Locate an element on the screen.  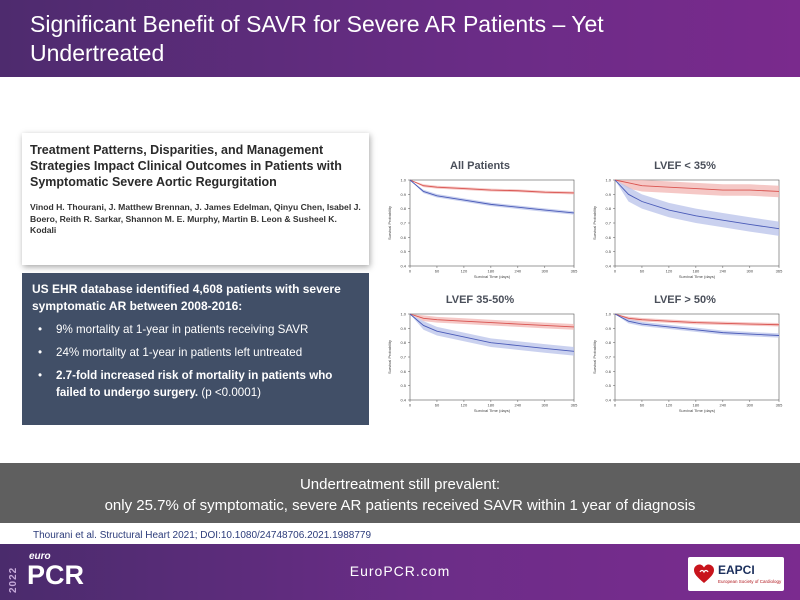
logo-pcr-text: PCR is located at coordinates (56, 575).